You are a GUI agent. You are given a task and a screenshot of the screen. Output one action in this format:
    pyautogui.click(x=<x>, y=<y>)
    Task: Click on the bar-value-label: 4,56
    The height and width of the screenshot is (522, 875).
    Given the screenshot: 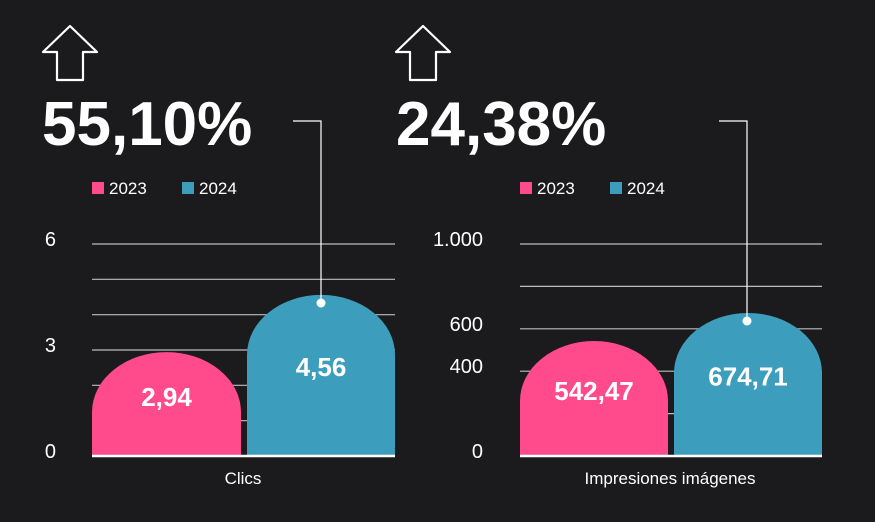 What is the action you would take?
    pyautogui.click(x=321, y=367)
    